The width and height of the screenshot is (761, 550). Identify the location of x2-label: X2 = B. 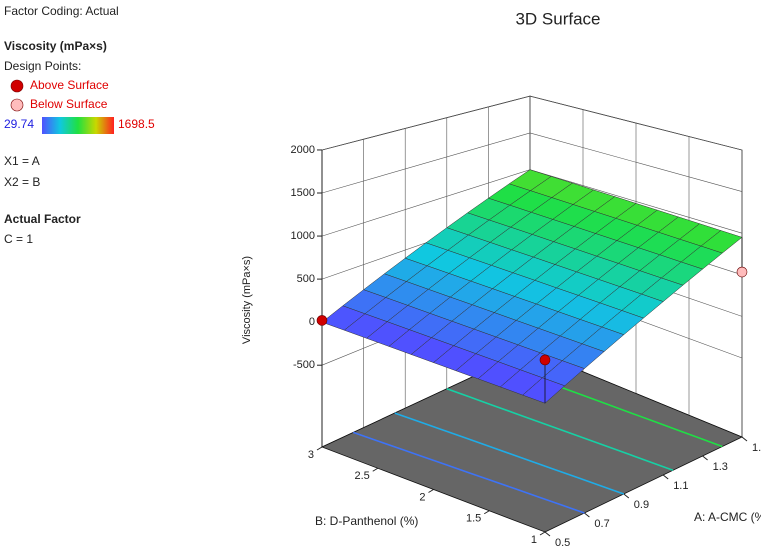
(22, 182).